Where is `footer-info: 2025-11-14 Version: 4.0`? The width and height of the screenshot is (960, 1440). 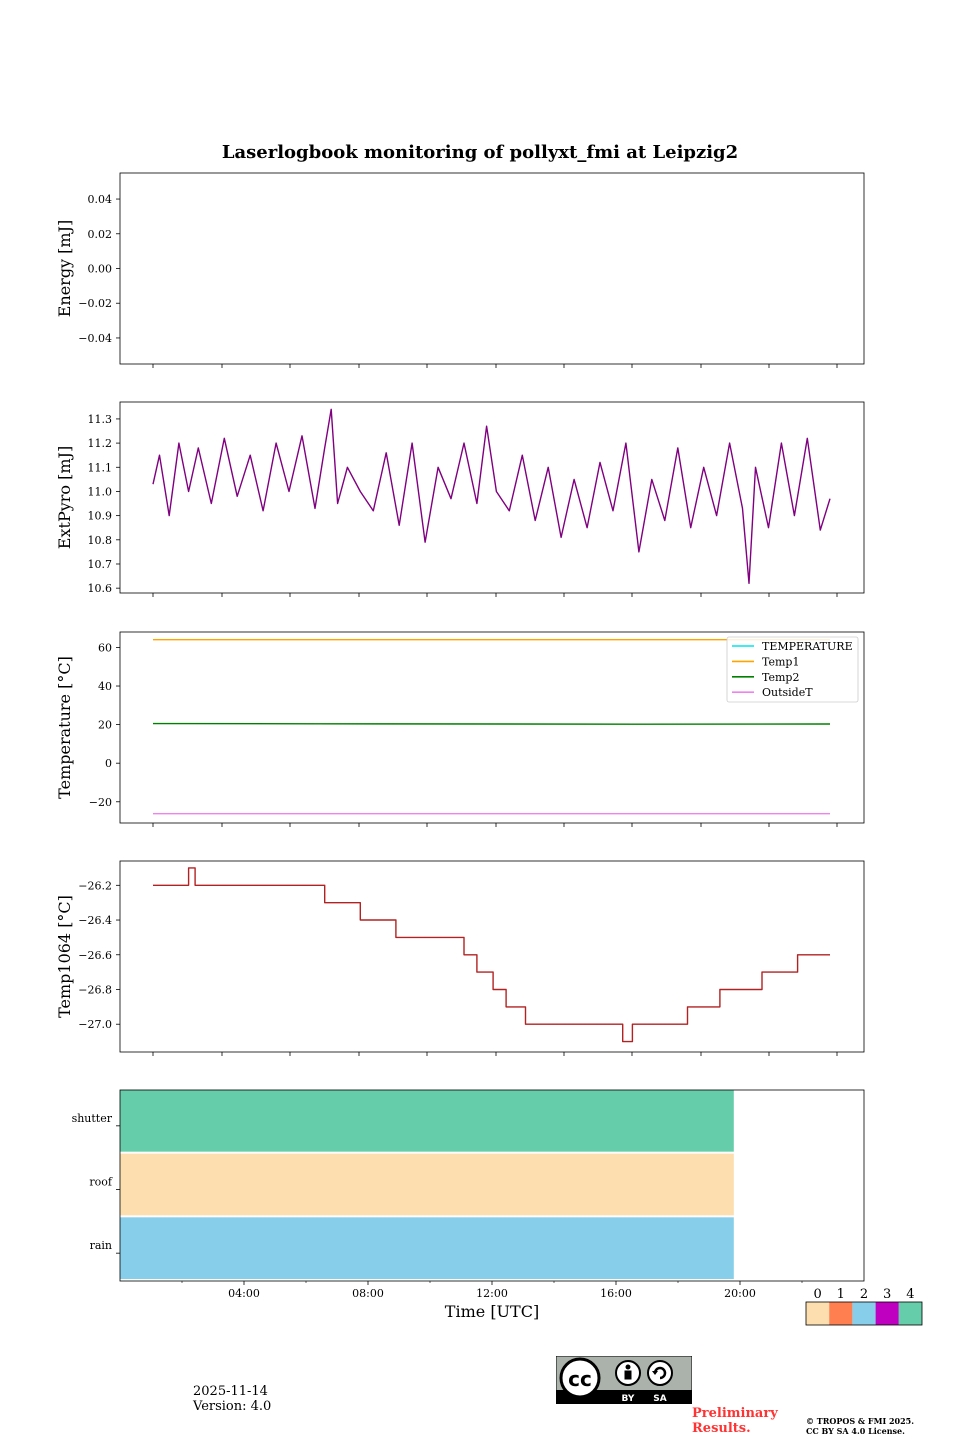 footer-info: 2025-11-14 Version: 4.0 is located at coordinates (232, 1399).